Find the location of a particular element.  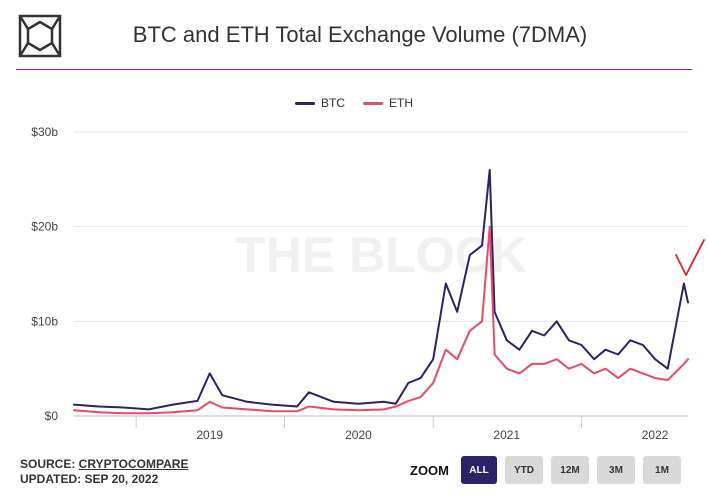

x-tick-label: 2020 is located at coordinates (358, 435).